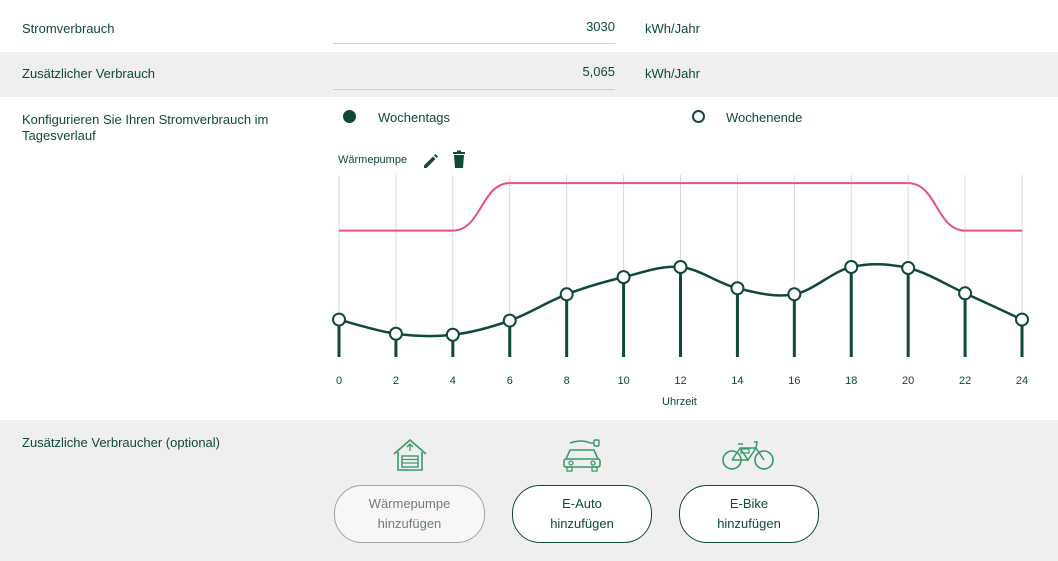 The width and height of the screenshot is (1058, 561). Describe the element at coordinates (339, 381) in the screenshot. I see `x-tick-label: 0` at that location.